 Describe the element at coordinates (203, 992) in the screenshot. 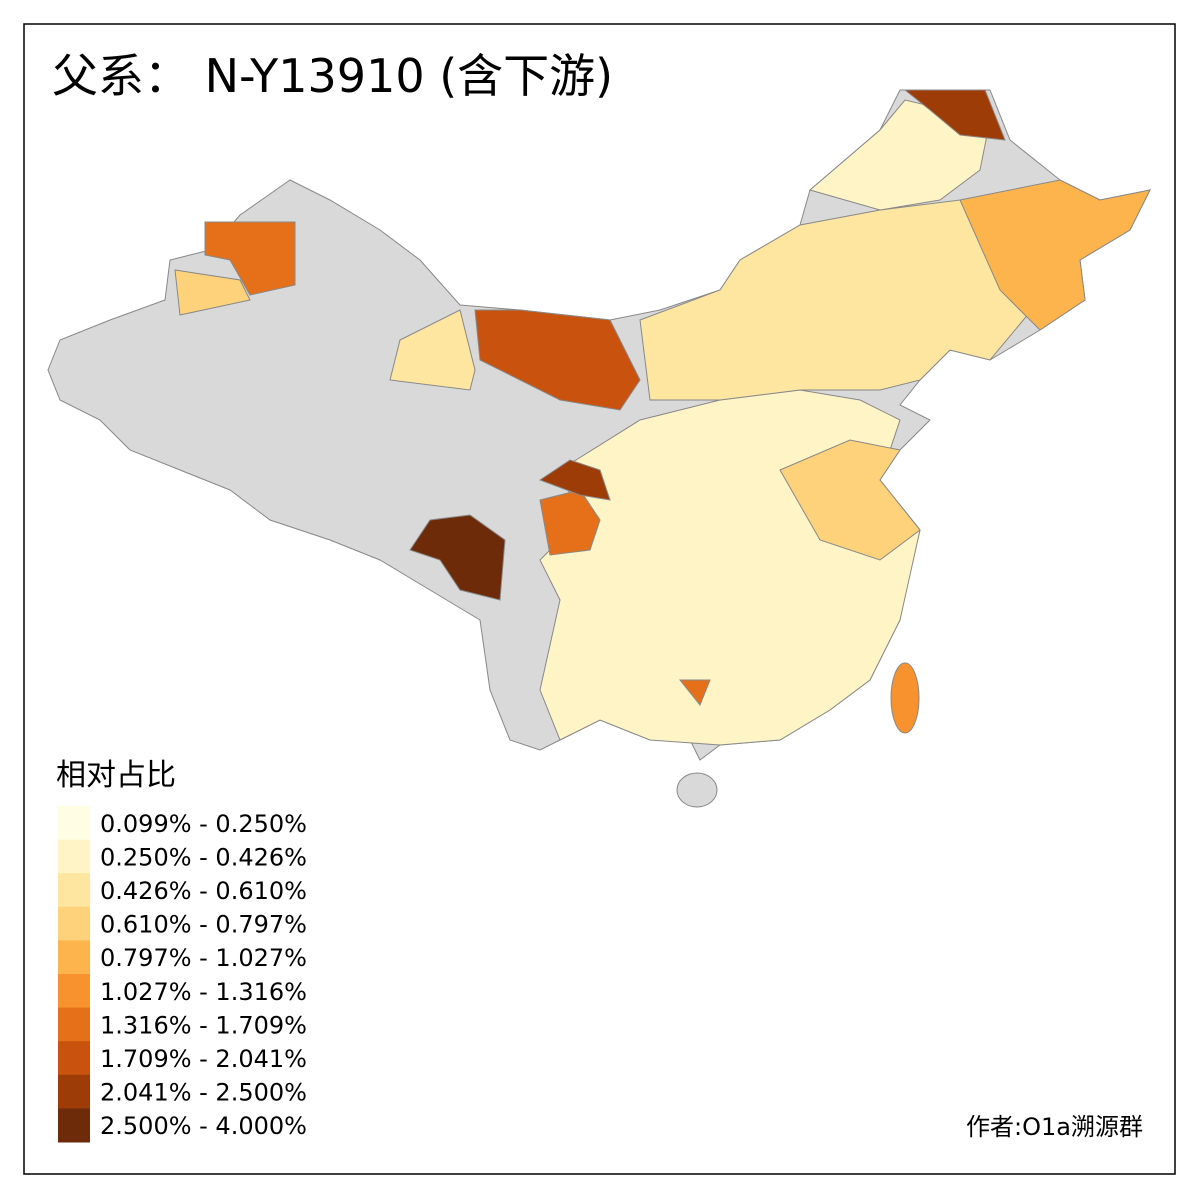

I see `legend-label: 1.027% - 1.316%` at that location.